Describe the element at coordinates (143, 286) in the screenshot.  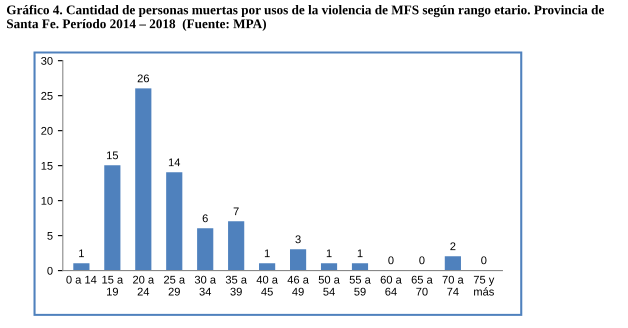
I see `x-tick-label: 20 a 24` at that location.